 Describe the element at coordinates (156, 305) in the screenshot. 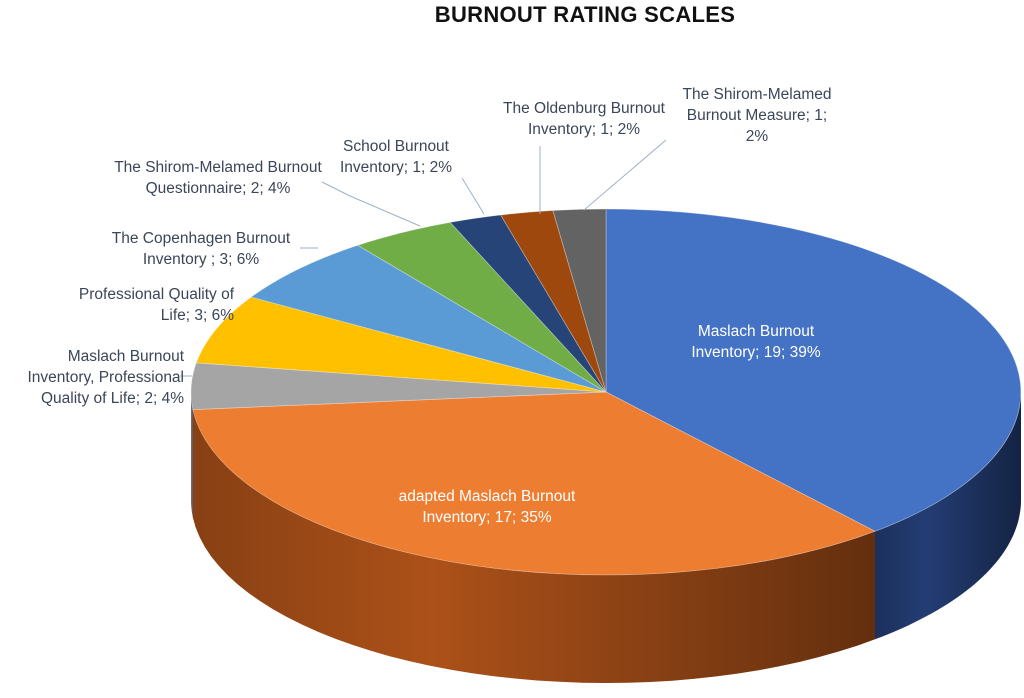

I see `data-label-professional-quality-of-life: Professional Quality of Life; 3; 6%` at that location.